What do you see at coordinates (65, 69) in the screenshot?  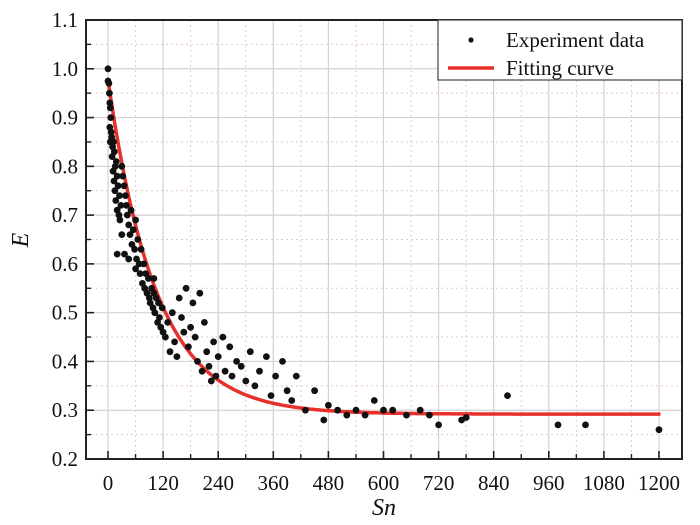 I see `y-tick-label: 1.0` at bounding box center [65, 69].